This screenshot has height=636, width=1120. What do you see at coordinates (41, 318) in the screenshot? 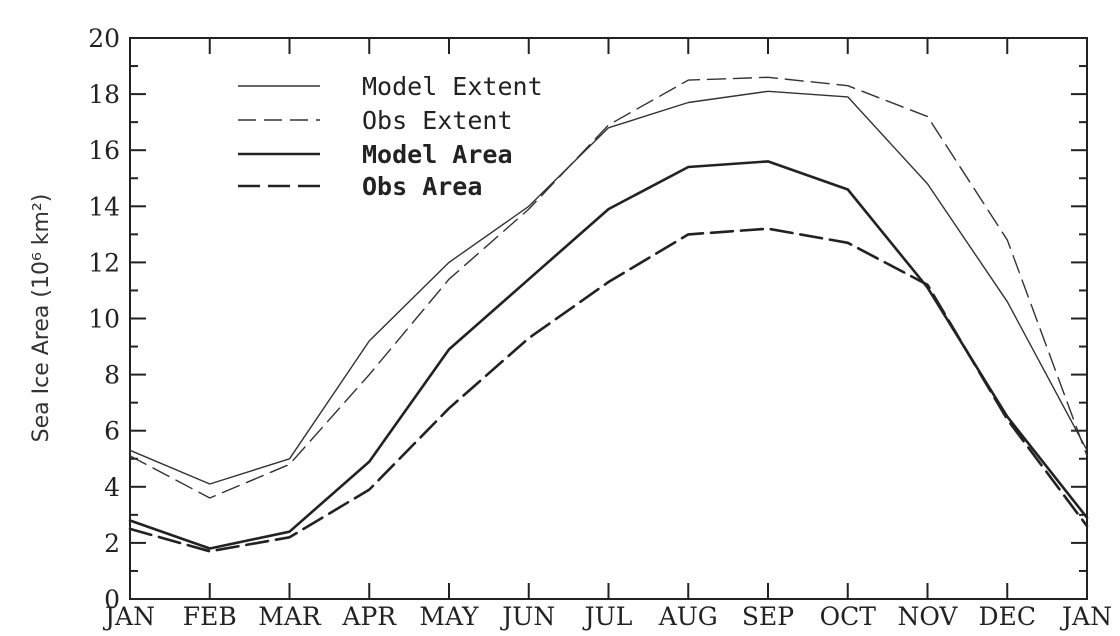
I see `y-axis-label: Sea Ice Area (10⁶ km²)` at bounding box center [41, 318].